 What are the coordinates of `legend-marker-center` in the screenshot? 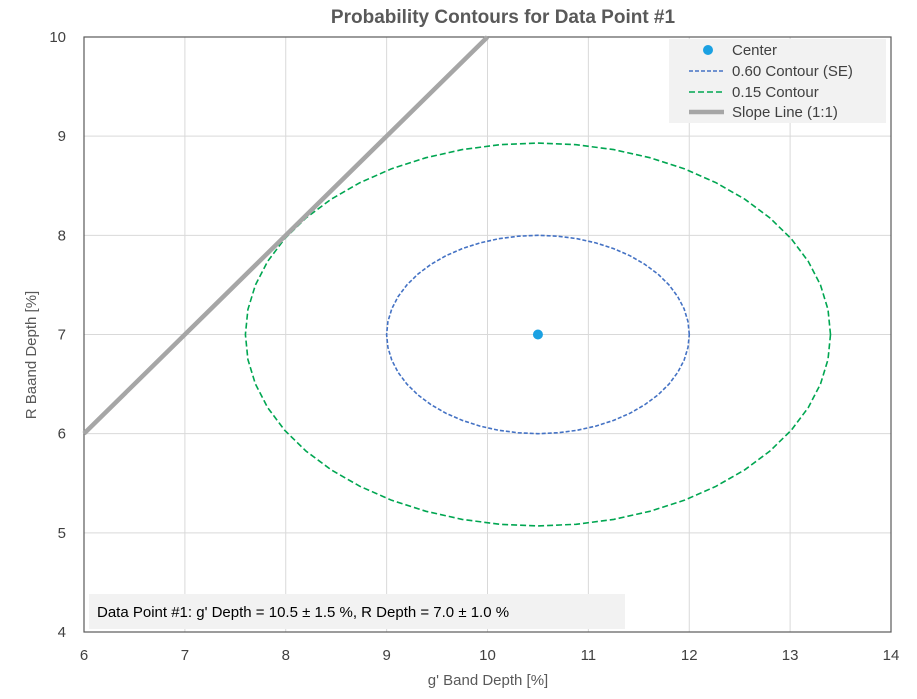 It's located at (708, 50).